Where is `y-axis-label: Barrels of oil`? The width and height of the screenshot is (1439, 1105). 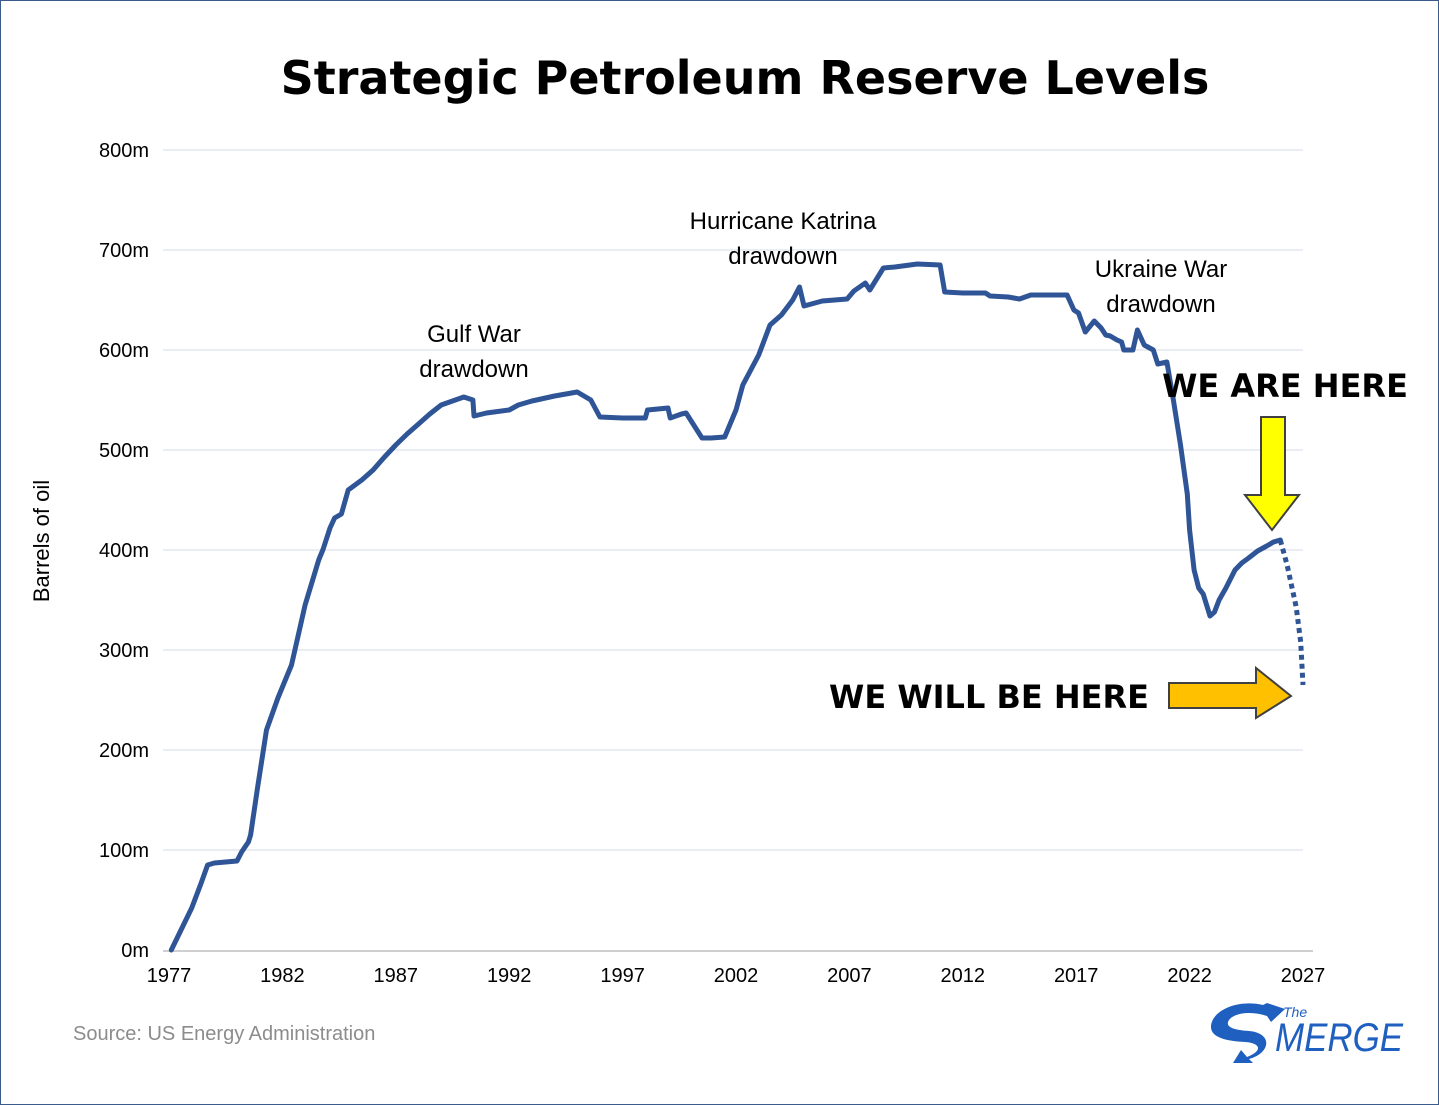
y-axis-label: Barrels of oil is located at coordinates (41, 541).